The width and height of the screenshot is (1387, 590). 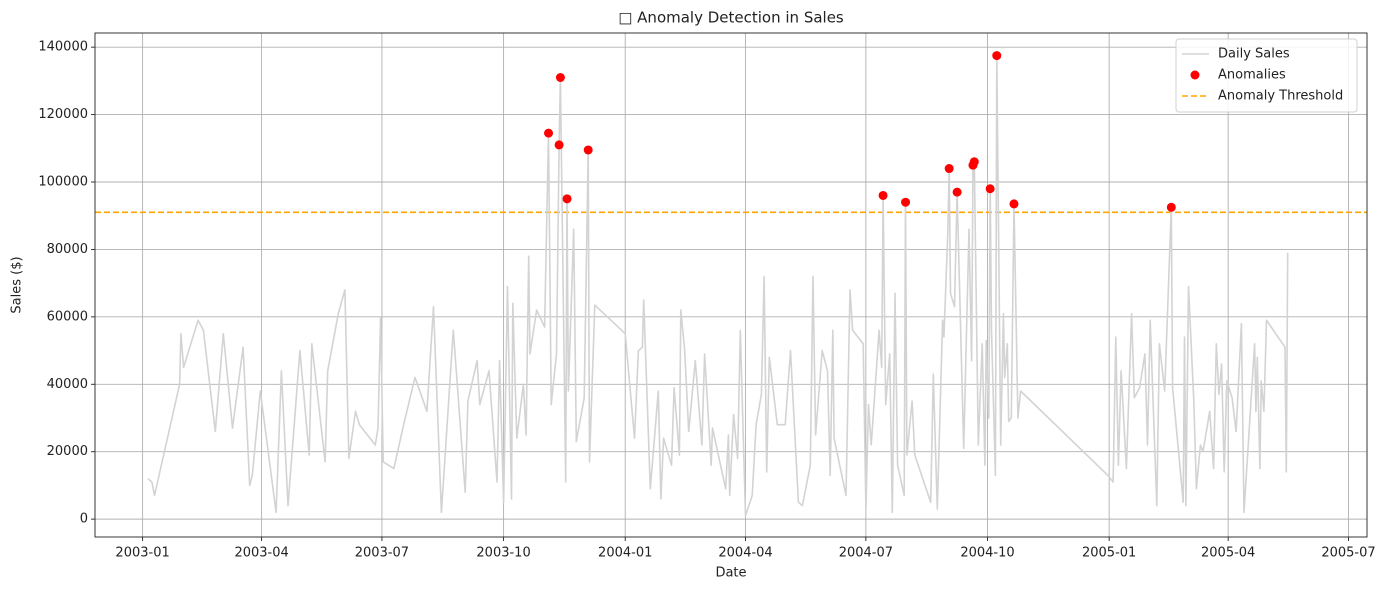 What do you see at coordinates (142, 553) in the screenshot?
I see `x-tick-label: 2003-01` at bounding box center [142, 553].